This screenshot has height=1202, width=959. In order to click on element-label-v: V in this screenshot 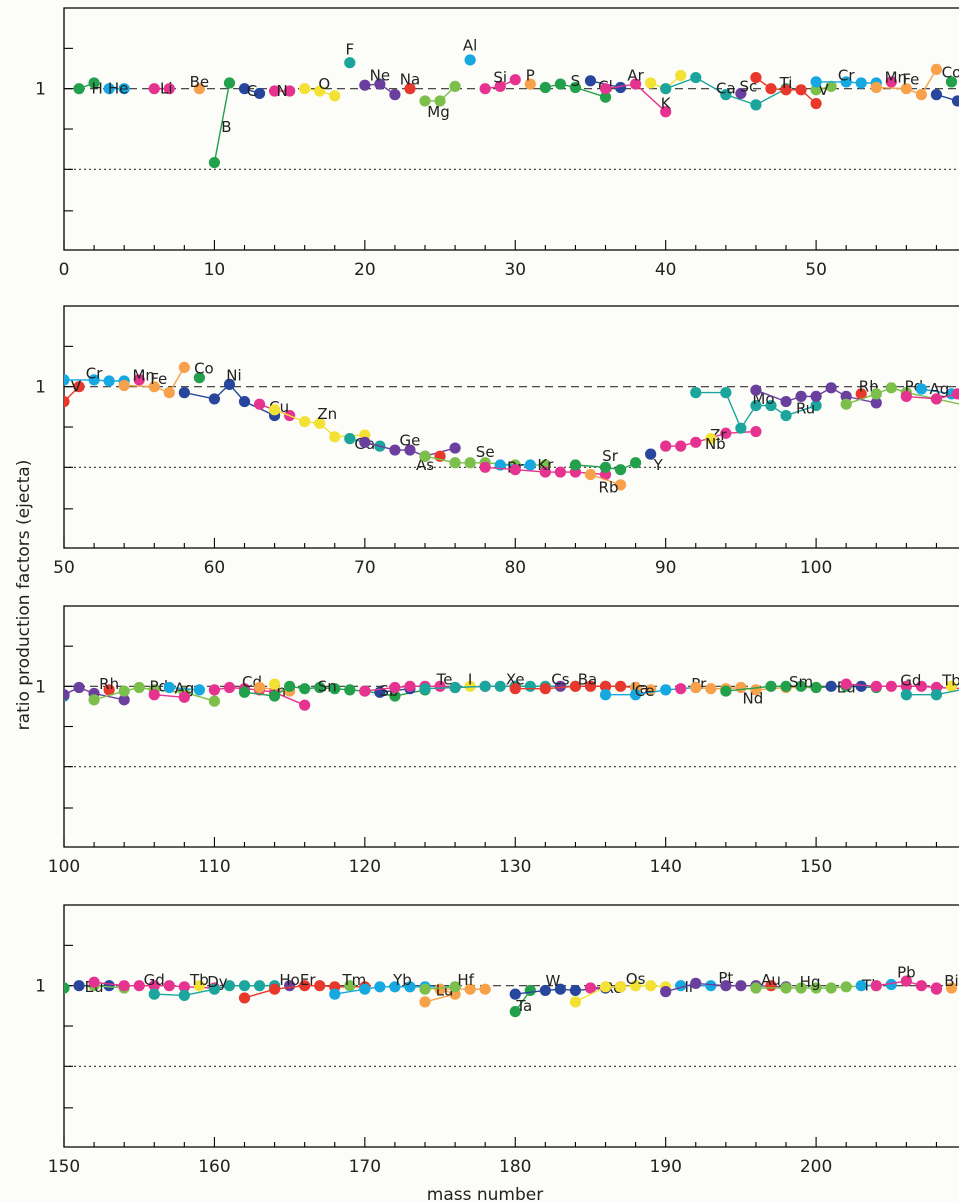, I will do `click(823, 90)`.